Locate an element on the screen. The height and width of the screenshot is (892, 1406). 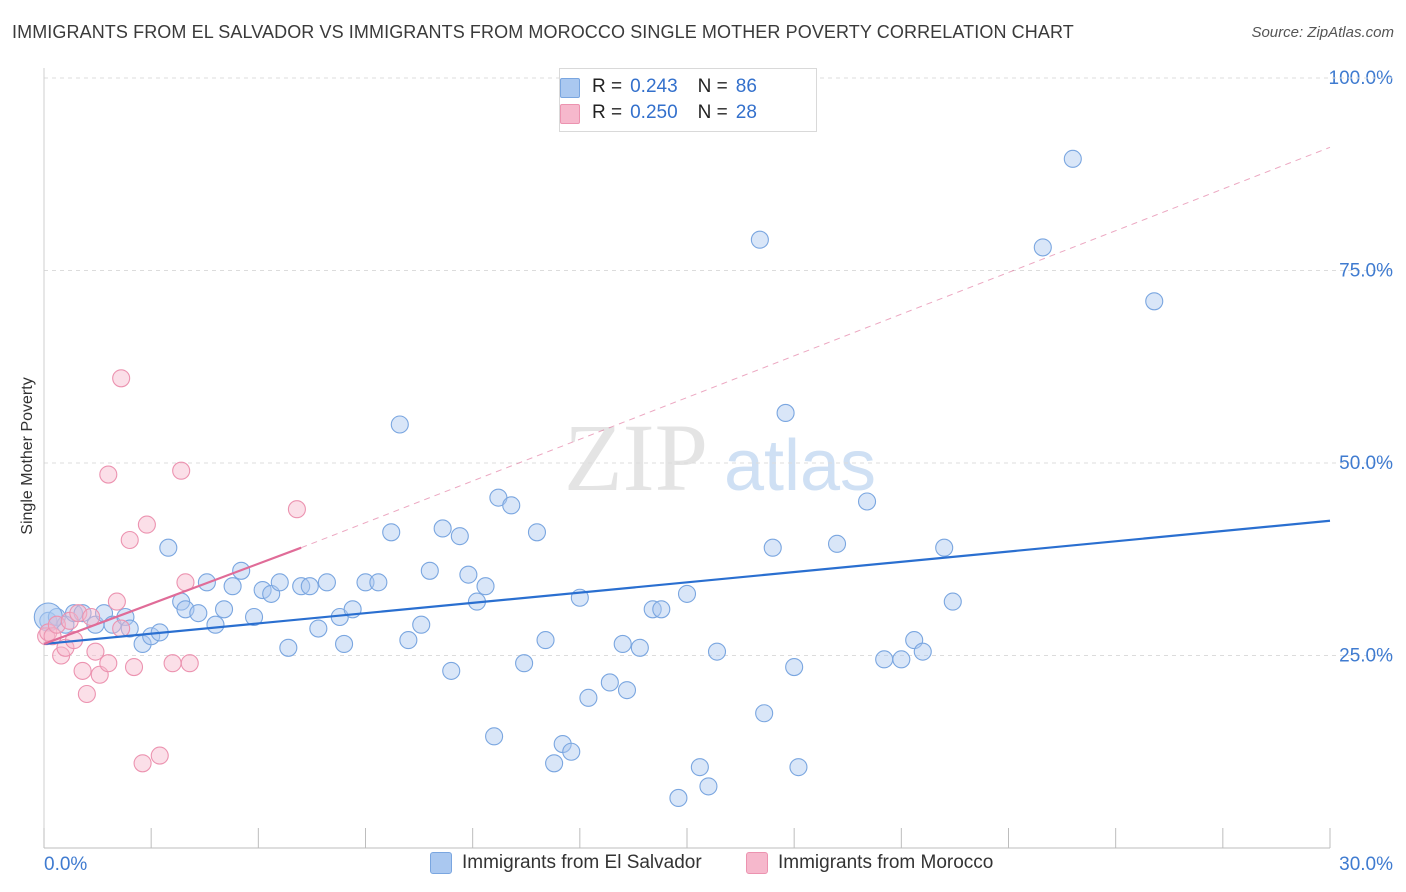
chart-source: Source: ZipAtlas.com is located at coordinates (1322, 32).